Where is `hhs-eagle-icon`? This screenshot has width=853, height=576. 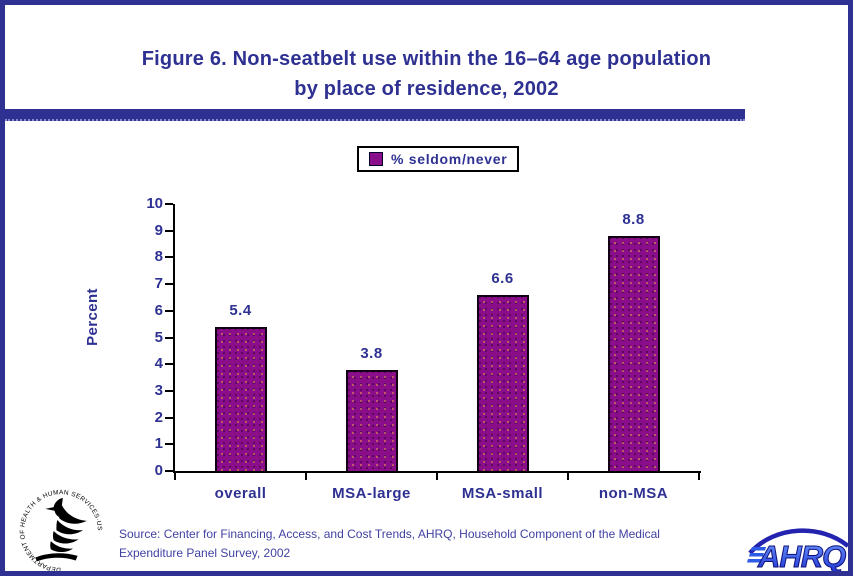
hhs-eagle-icon is located at coordinates (61, 529).